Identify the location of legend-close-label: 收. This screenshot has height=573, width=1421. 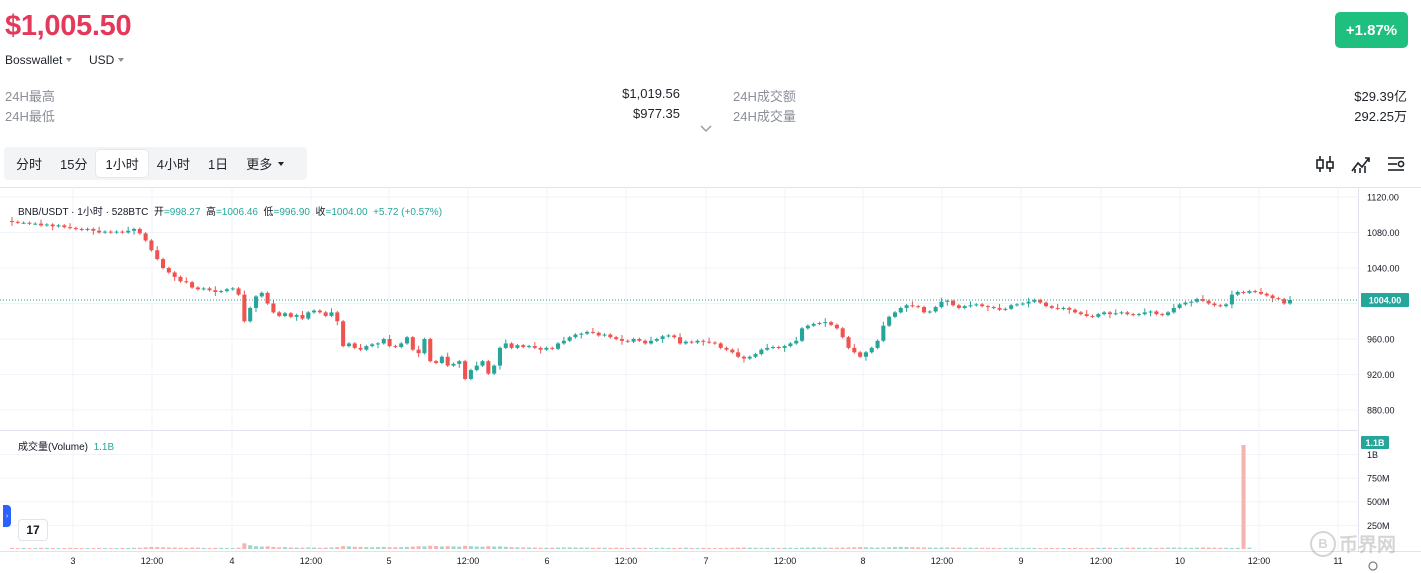
(320, 212).